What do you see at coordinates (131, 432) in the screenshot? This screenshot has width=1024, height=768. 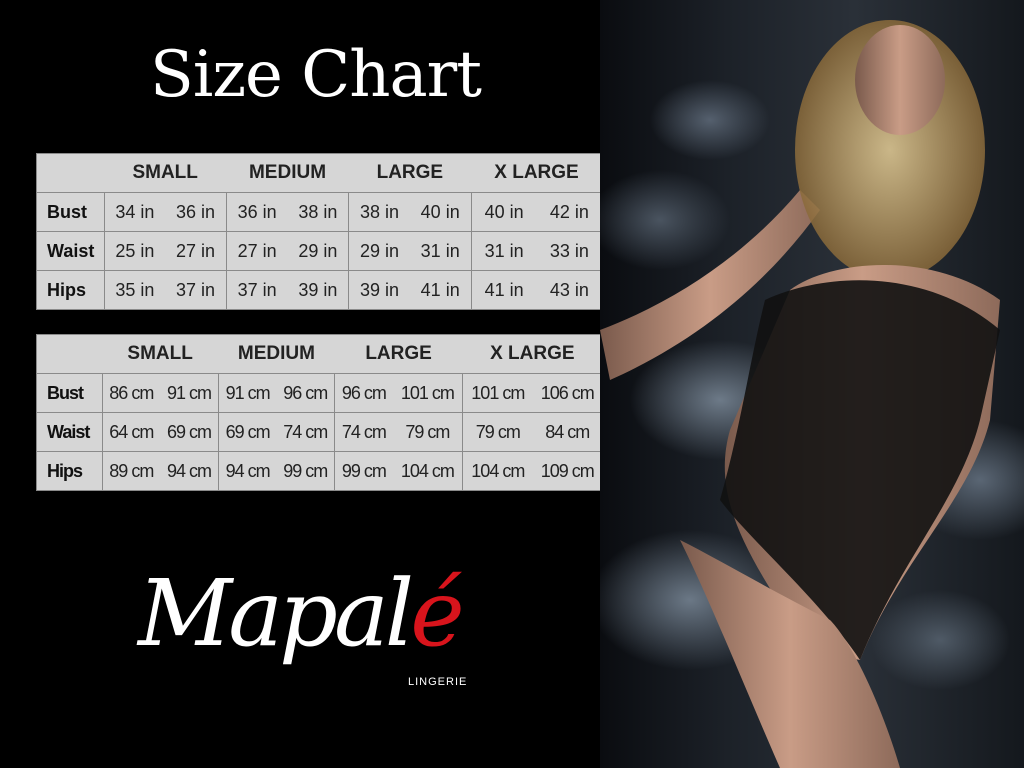 I see `measurement-value: 64 cm` at bounding box center [131, 432].